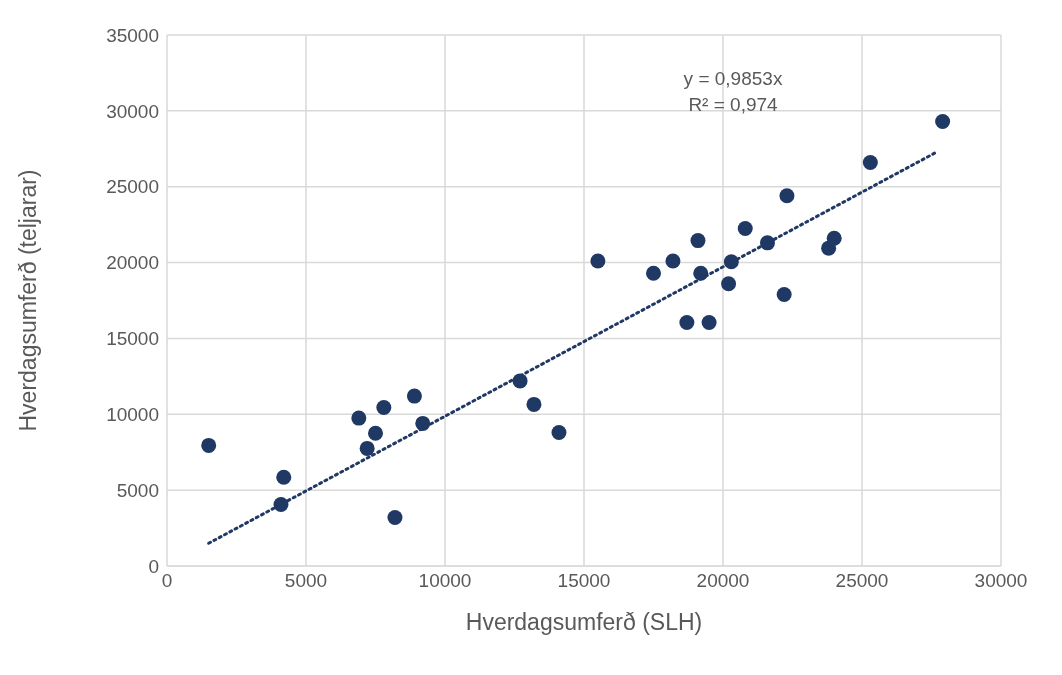 Image resolution: width=1062 pixels, height=675 pixels. What do you see at coordinates (733, 79) in the screenshot?
I see `annotation: y = 0,9853x` at bounding box center [733, 79].